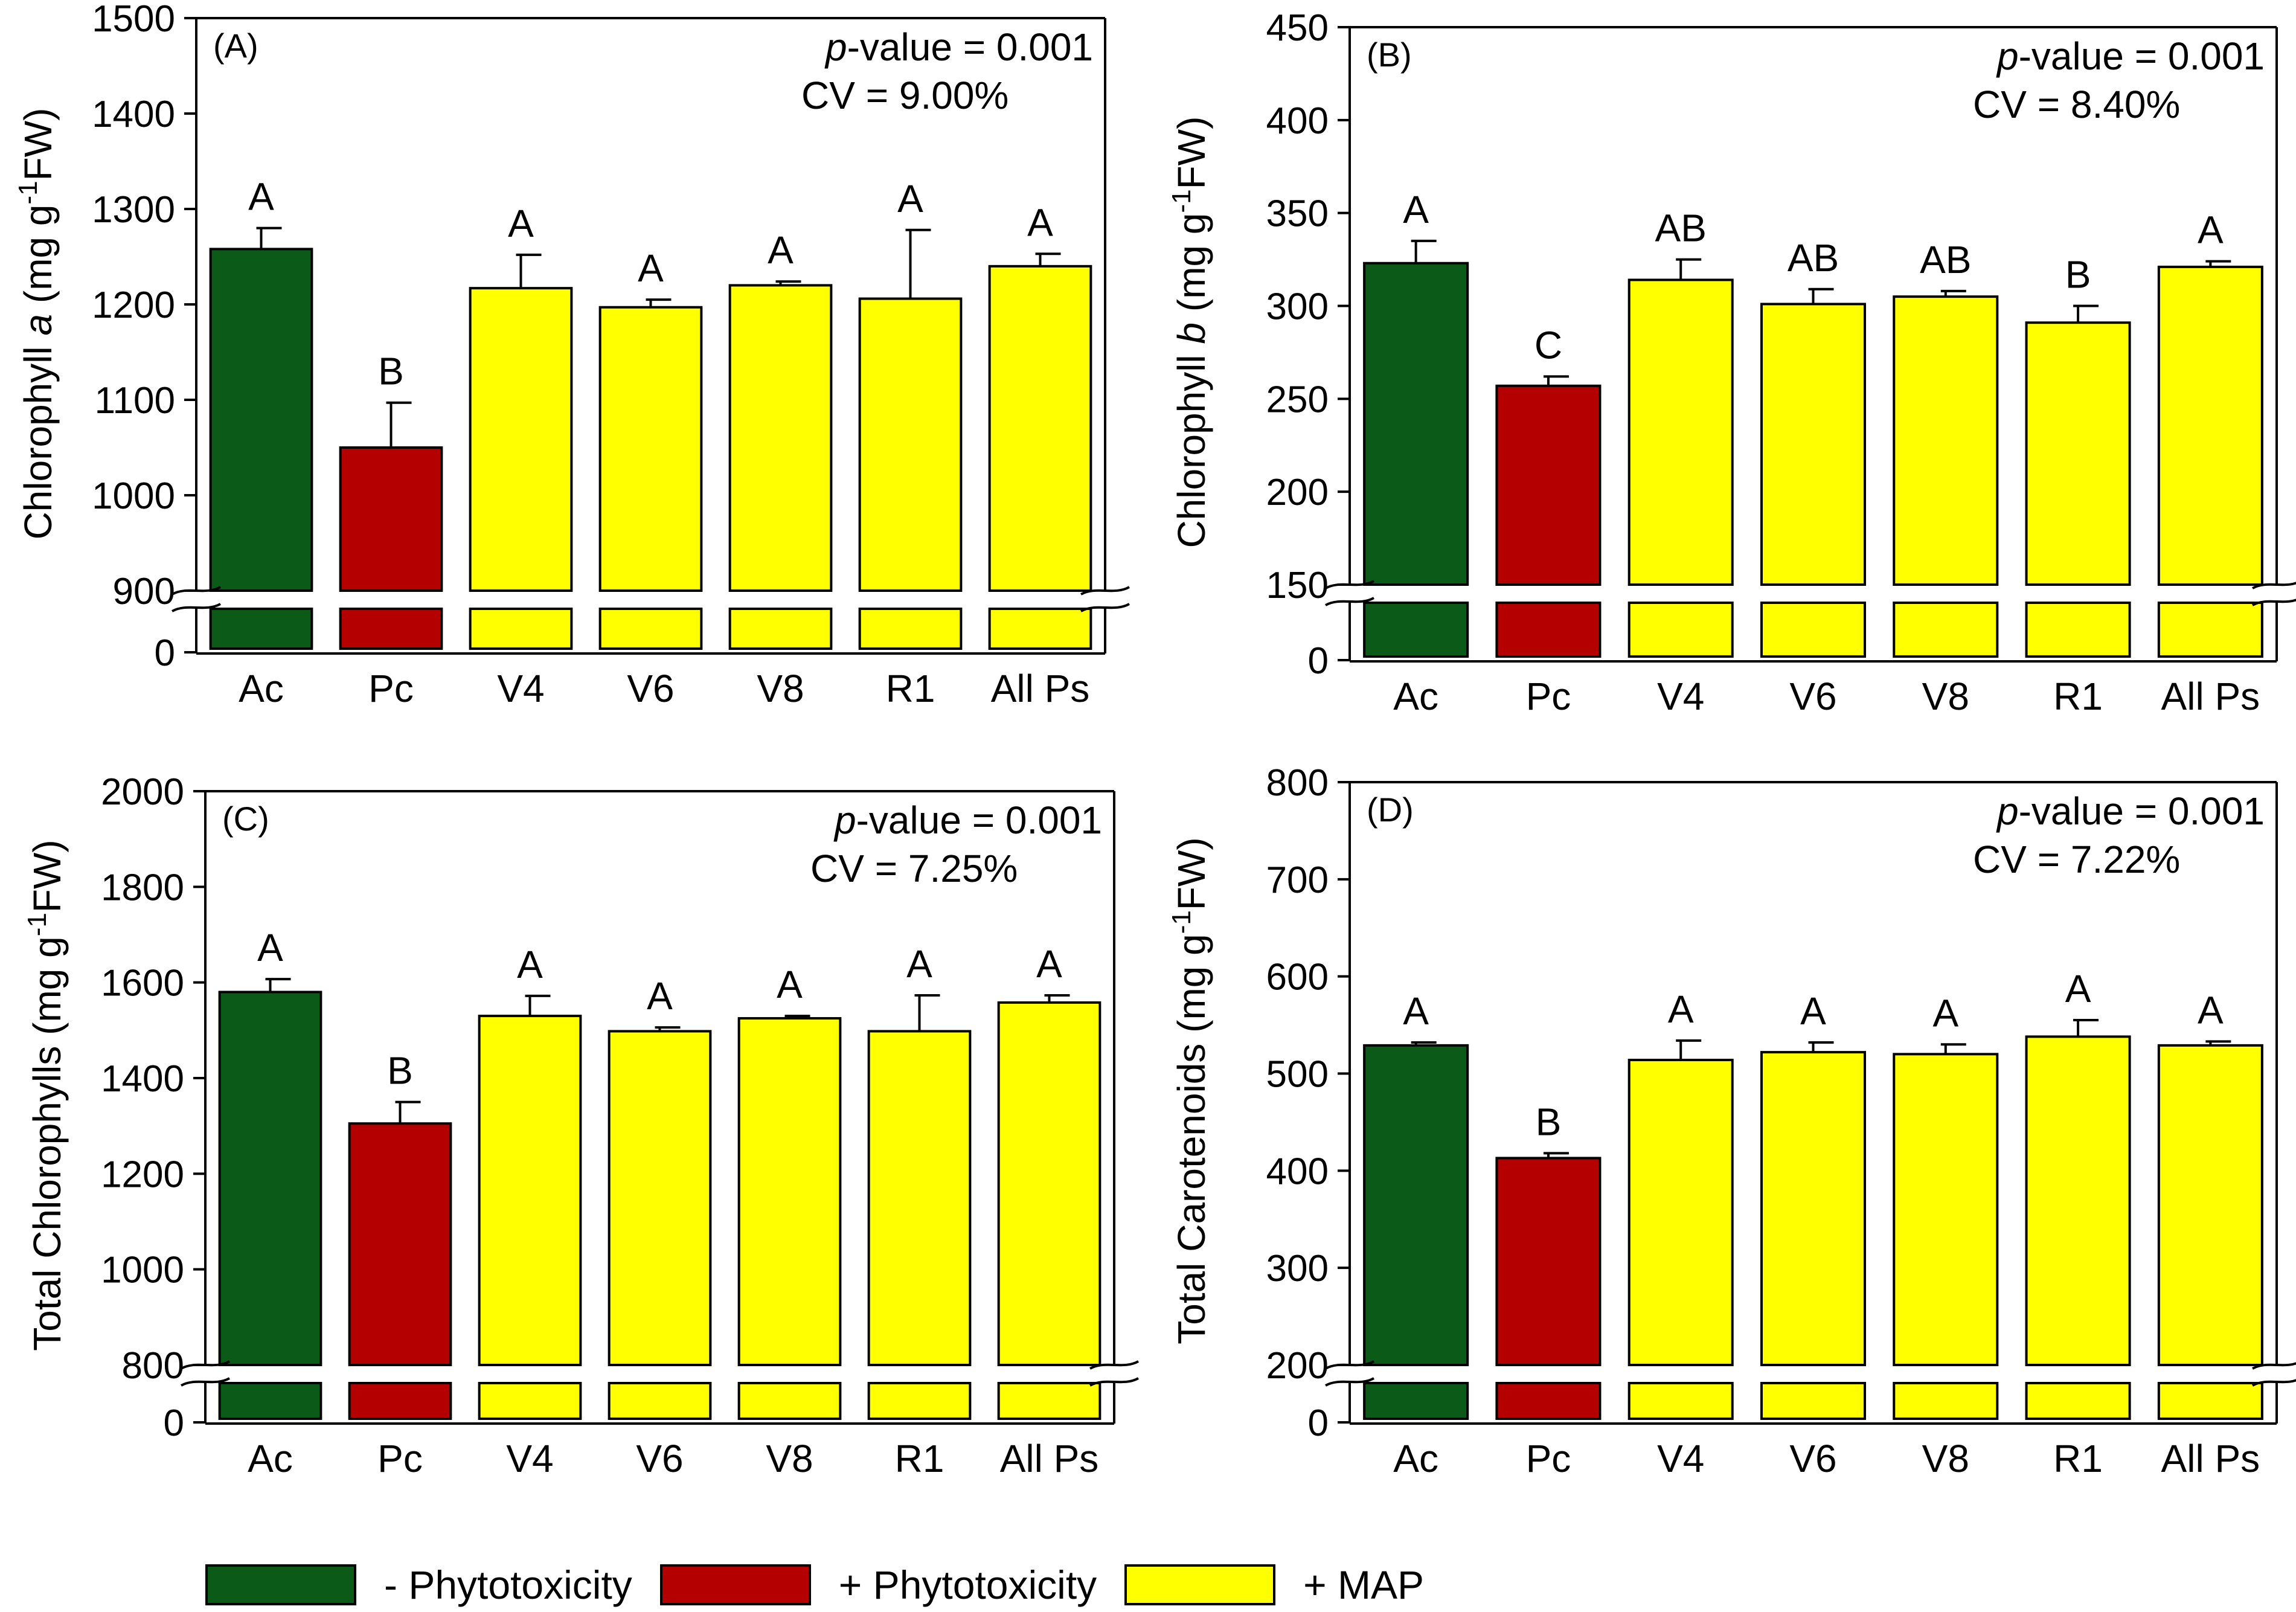 The height and width of the screenshot is (1612, 2296). Describe the element at coordinates (508, 1584) in the screenshot. I see `legend-label: - Phytotoxicity` at that location.